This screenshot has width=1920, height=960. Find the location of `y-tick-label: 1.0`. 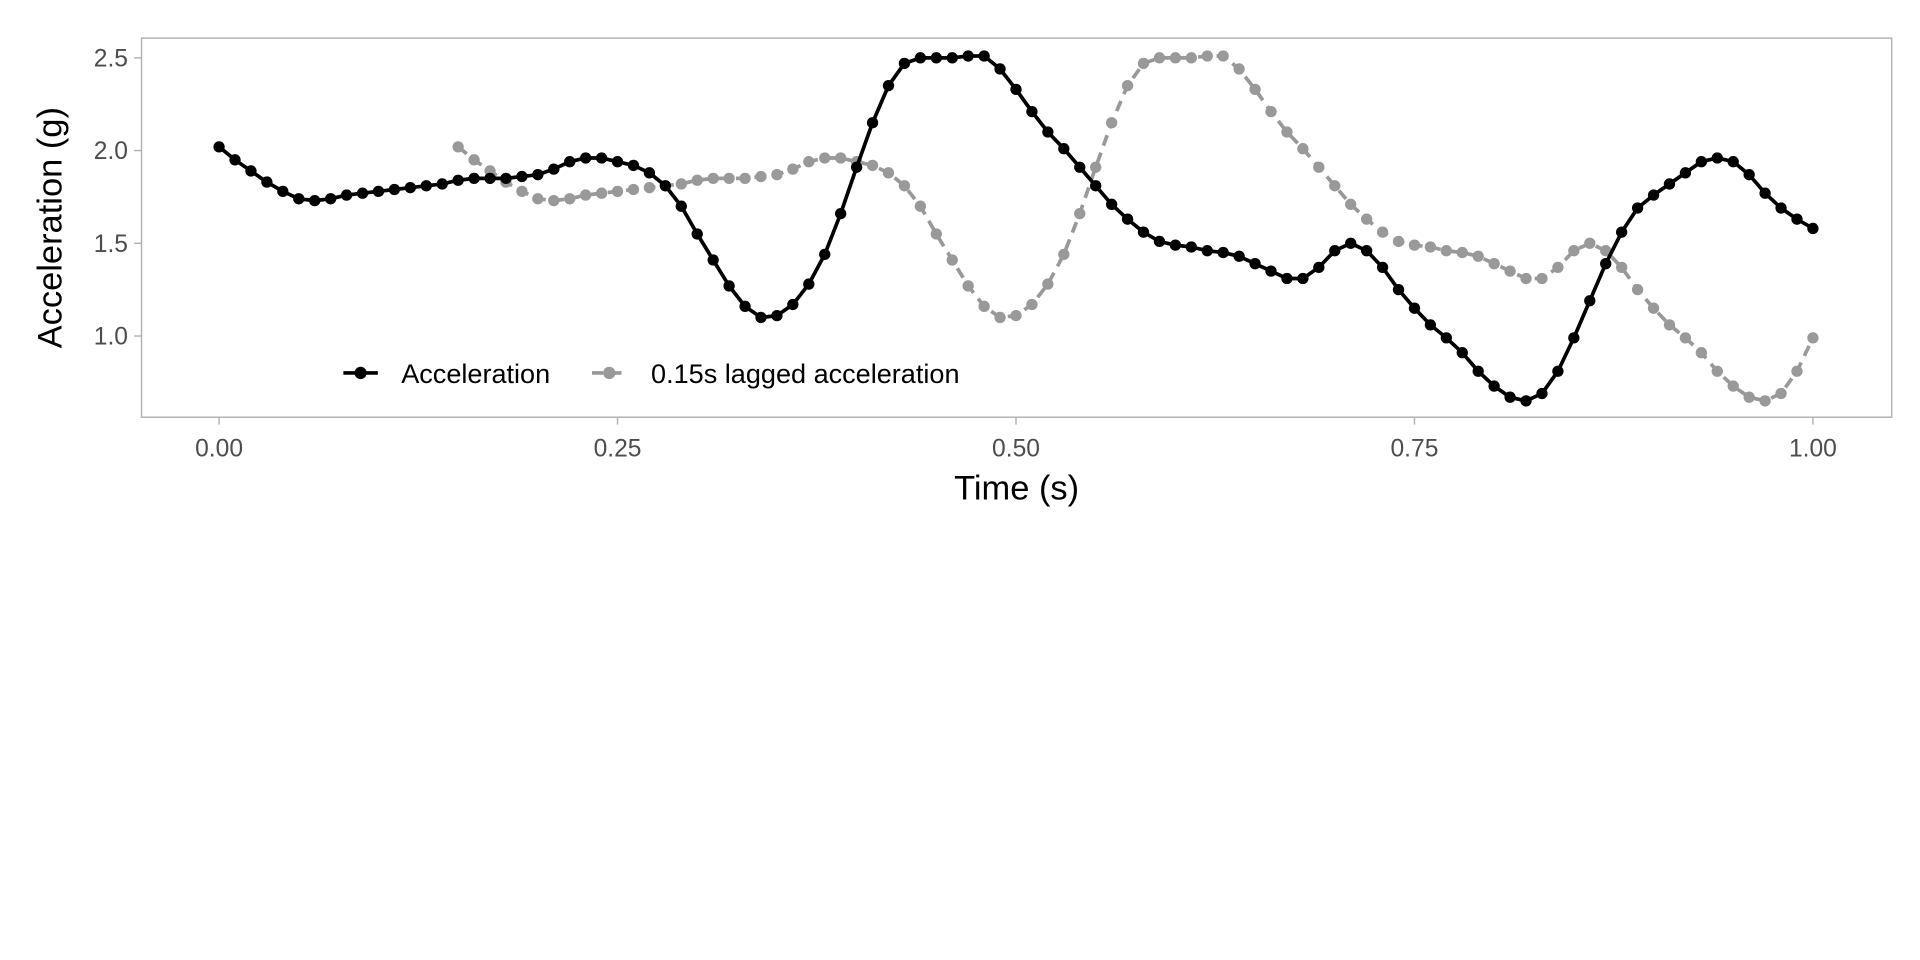

y-tick-label: 1.0 is located at coordinates (111, 337).